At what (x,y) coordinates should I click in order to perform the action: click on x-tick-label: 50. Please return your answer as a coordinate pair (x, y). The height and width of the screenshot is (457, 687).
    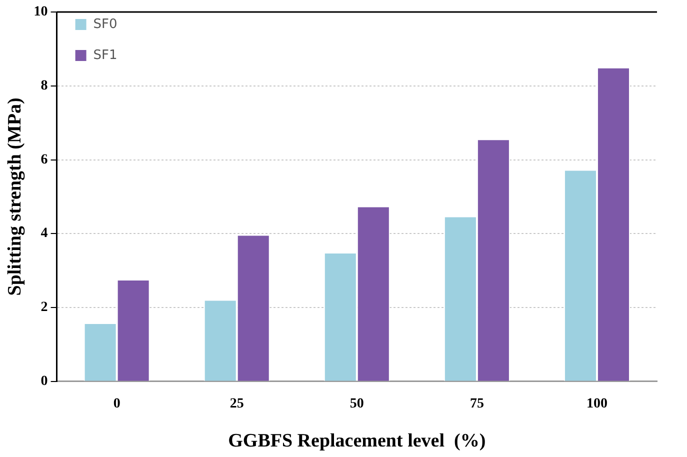
    Looking at the image, I should click on (357, 404).